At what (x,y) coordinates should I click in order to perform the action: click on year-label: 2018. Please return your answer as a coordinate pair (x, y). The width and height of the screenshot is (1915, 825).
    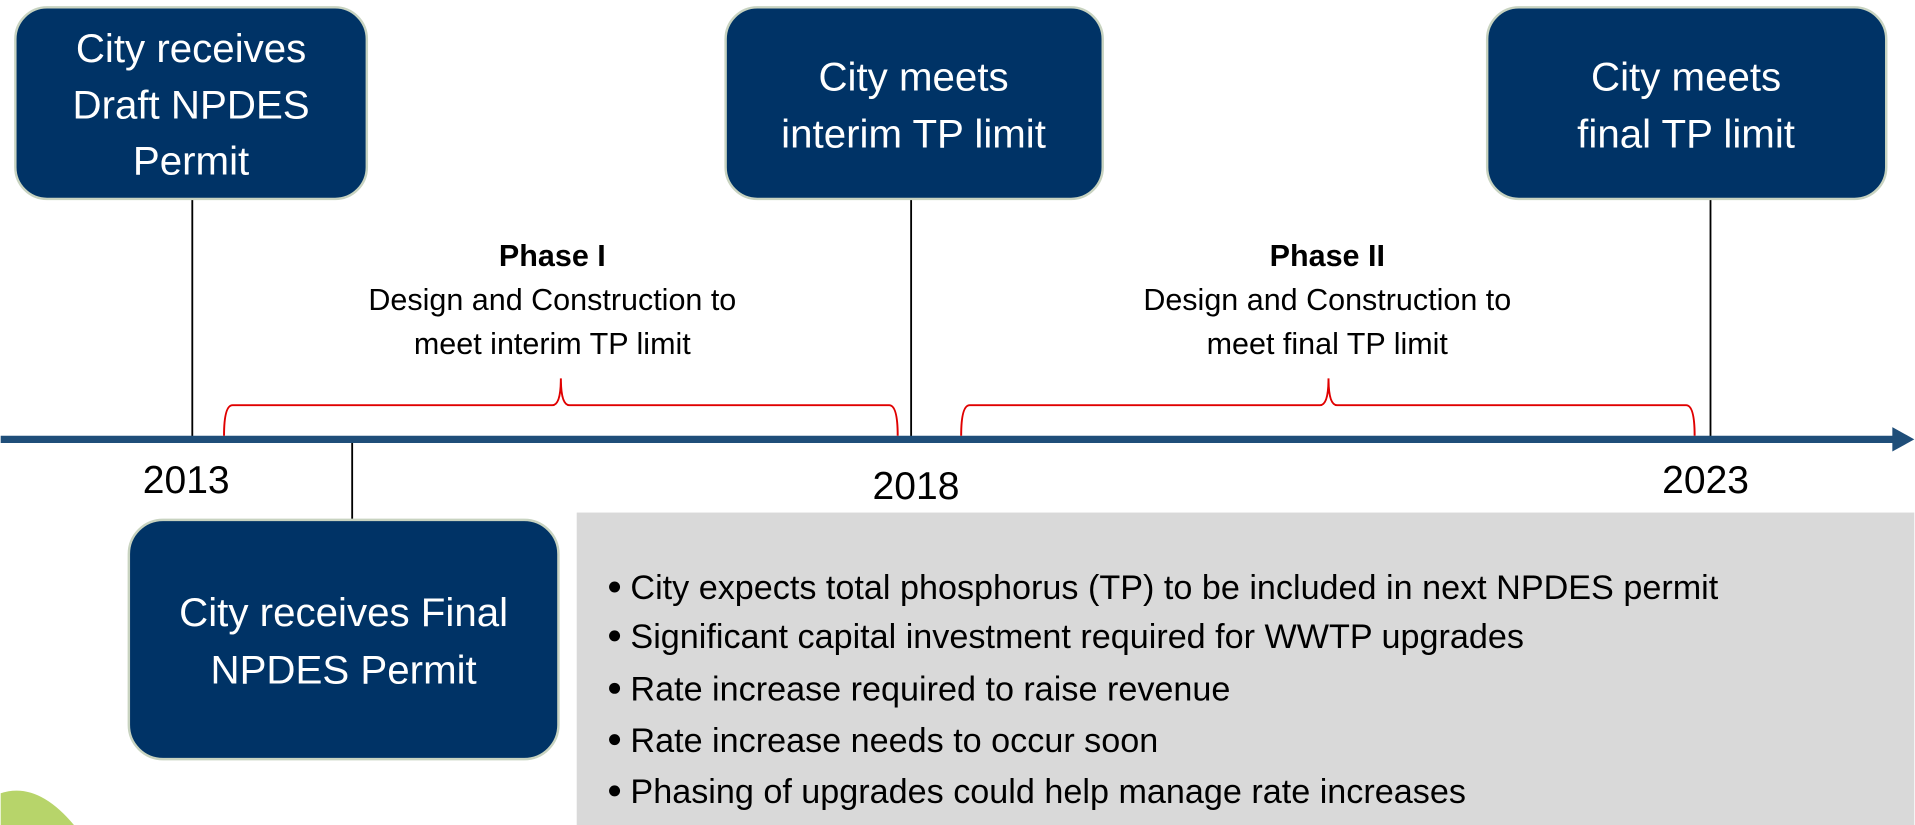
    Looking at the image, I should click on (916, 486).